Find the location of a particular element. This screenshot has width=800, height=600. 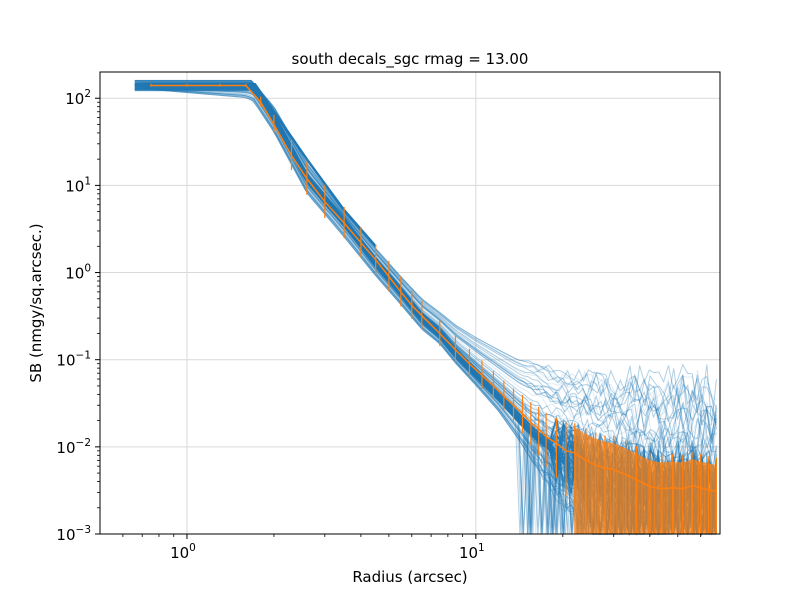

y-axis-label: SB (nmgy/sq.arcsec.) is located at coordinates (36, 302).